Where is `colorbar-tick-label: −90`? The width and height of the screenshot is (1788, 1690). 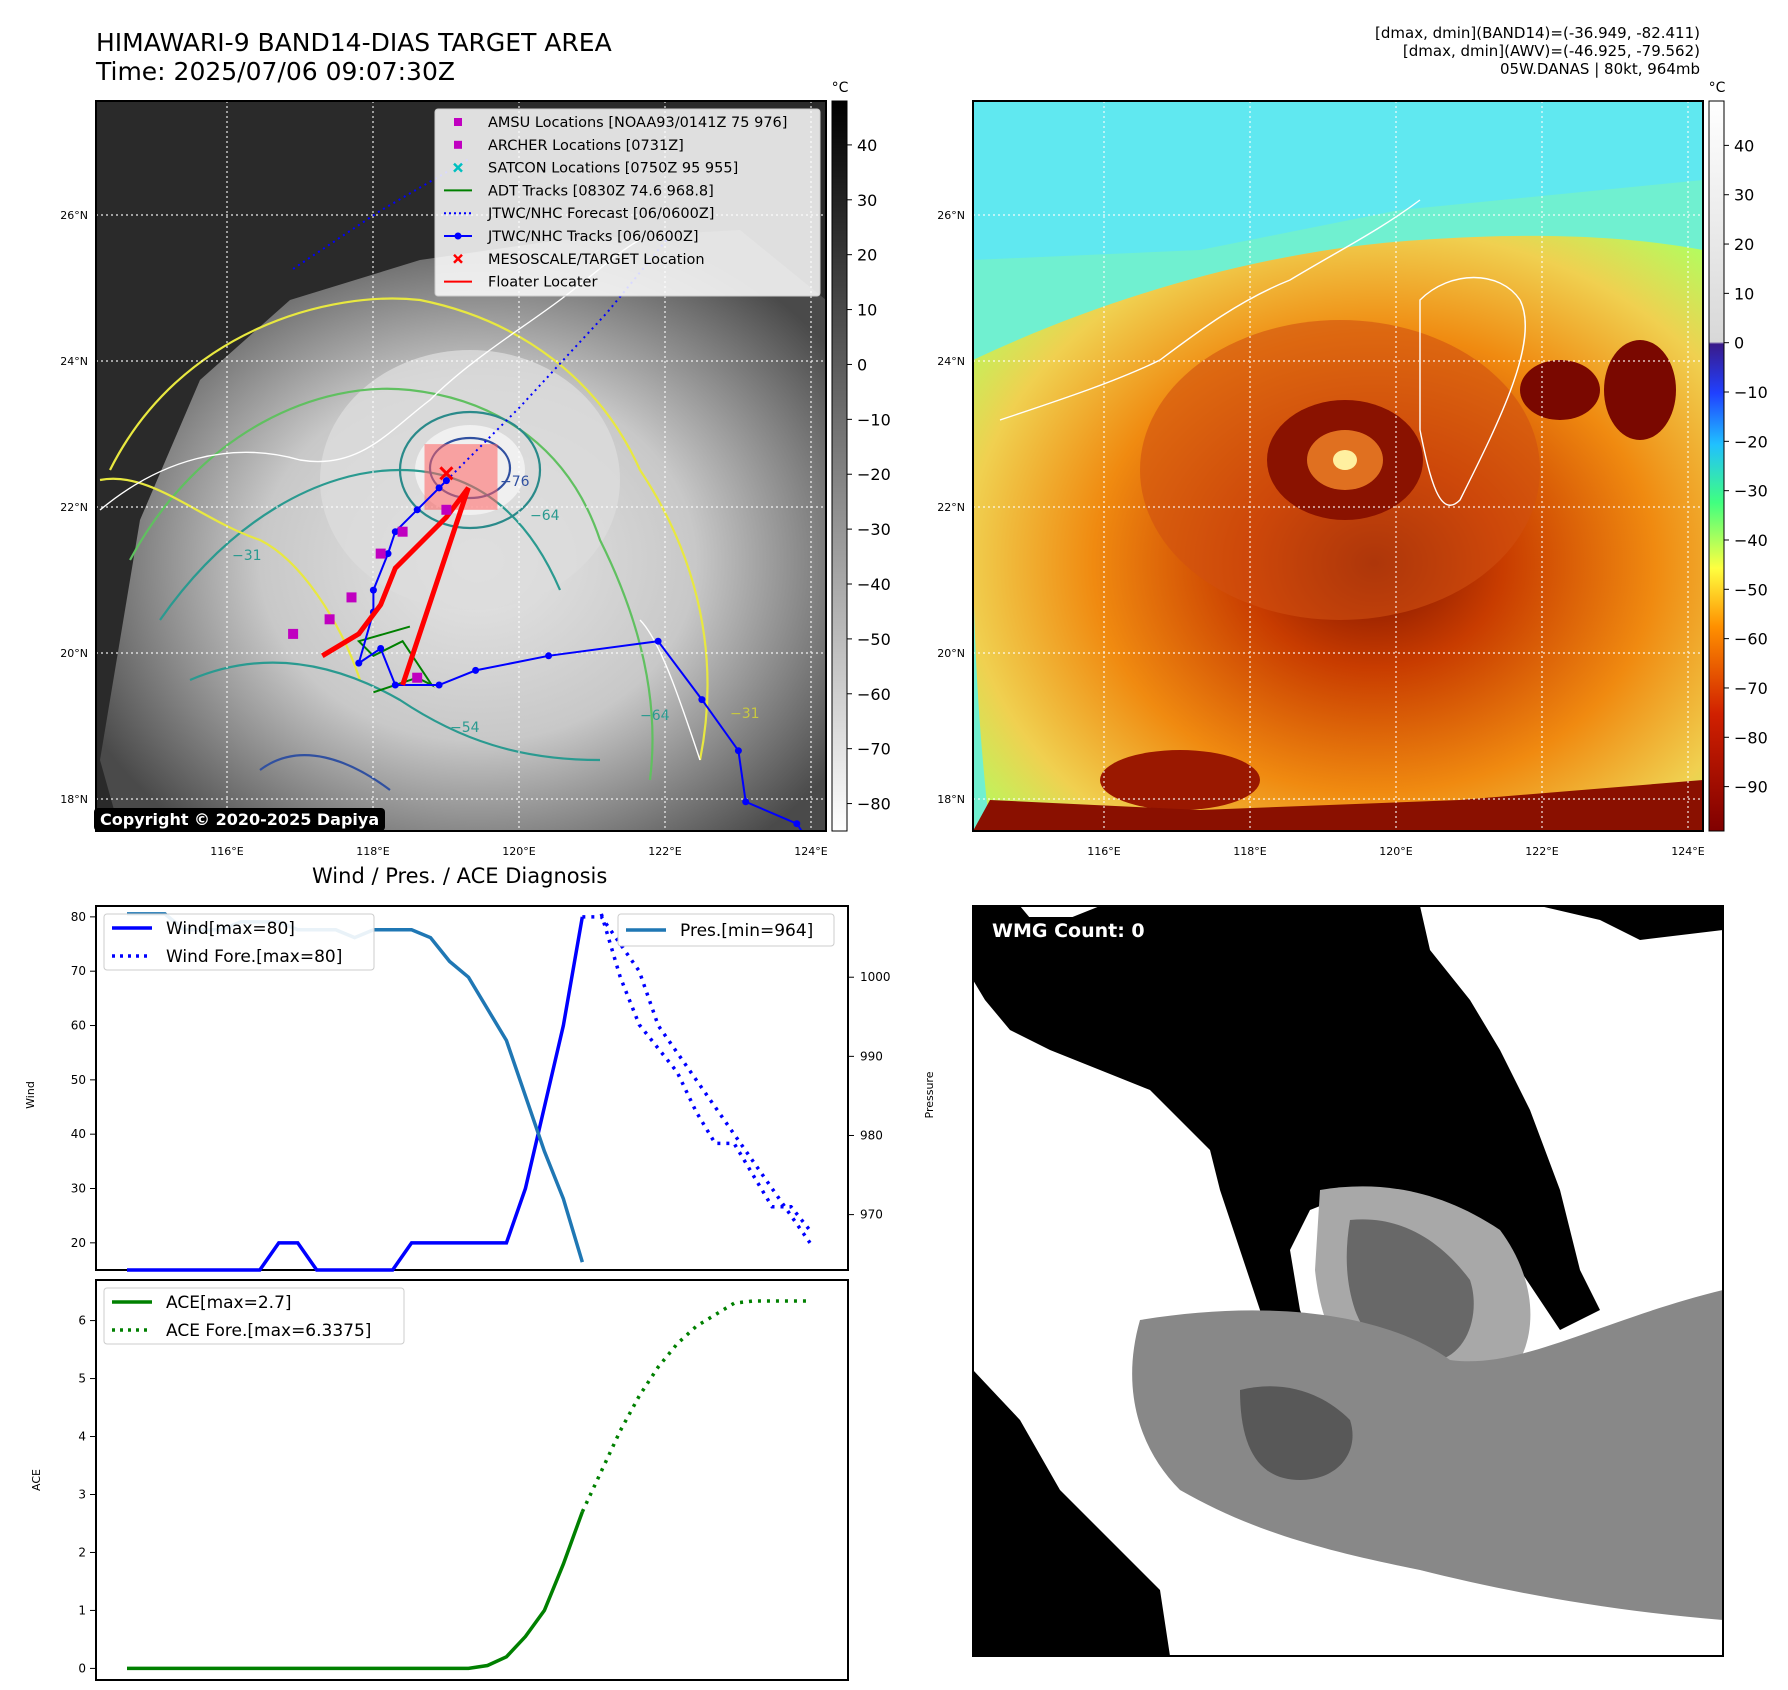 colorbar-tick-label: −90 is located at coordinates (1751, 787).